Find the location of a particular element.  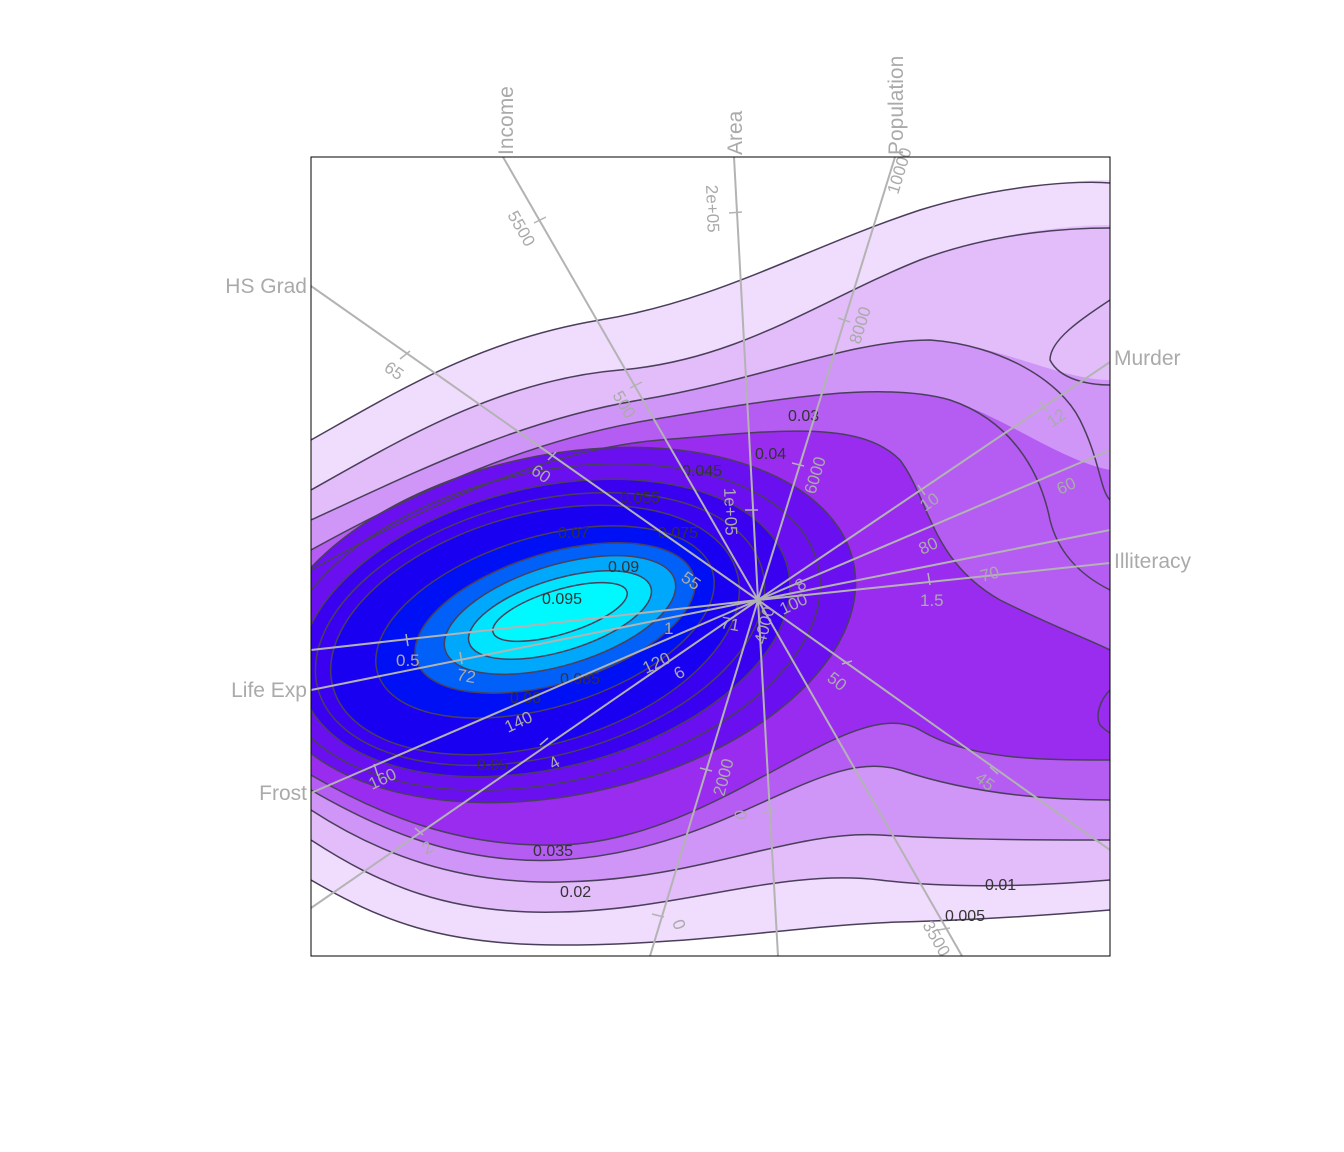

axis-name-area: Area is located at coordinates (735, 132).